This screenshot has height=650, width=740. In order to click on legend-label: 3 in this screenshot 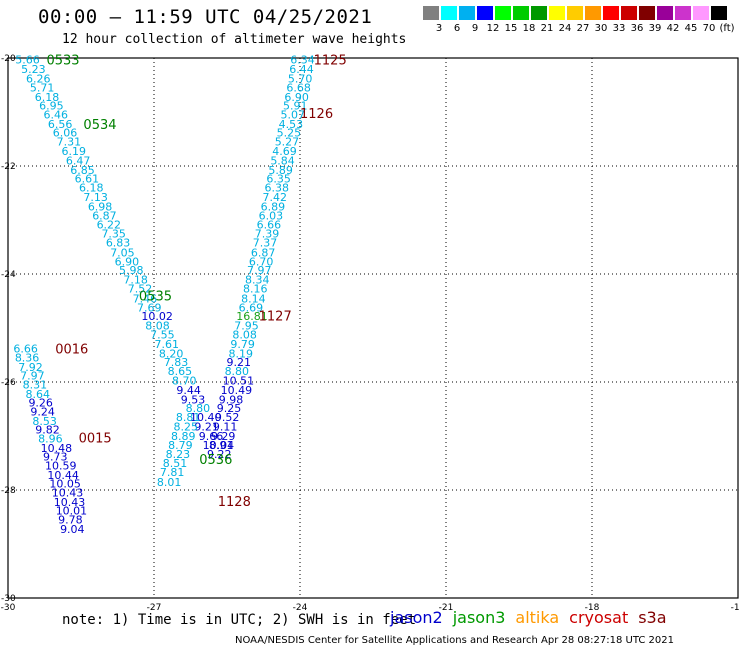, I will do `click(439, 28)`.